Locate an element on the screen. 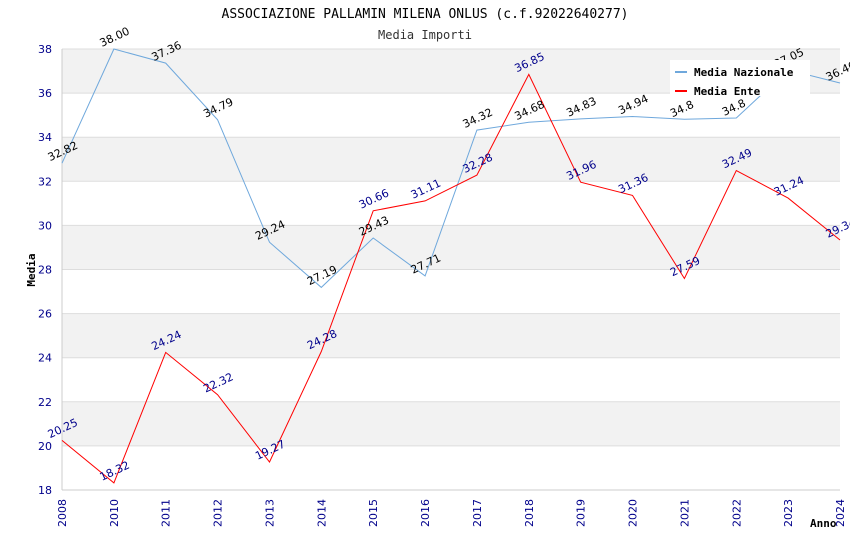 This screenshot has height=550, width=850. x-tick-label: 2023 is located at coordinates (788, 513).